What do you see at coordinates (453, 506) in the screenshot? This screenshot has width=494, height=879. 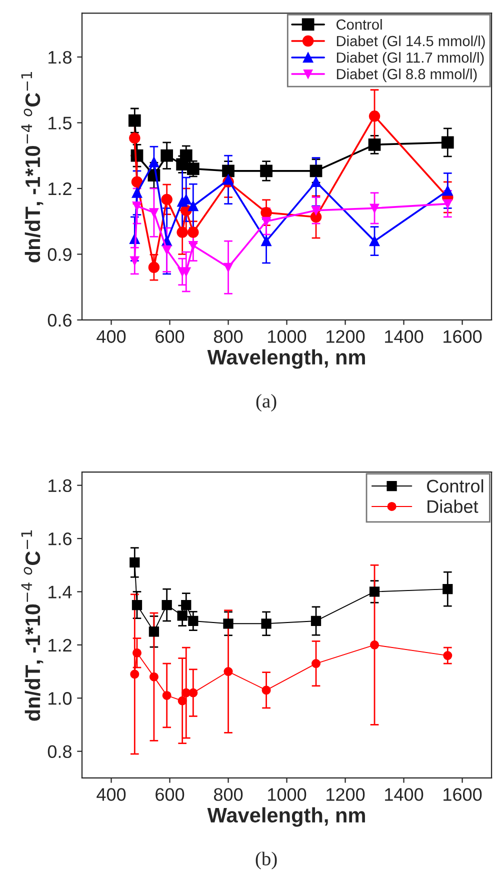 I see `legend-label: Diabet` at bounding box center [453, 506].